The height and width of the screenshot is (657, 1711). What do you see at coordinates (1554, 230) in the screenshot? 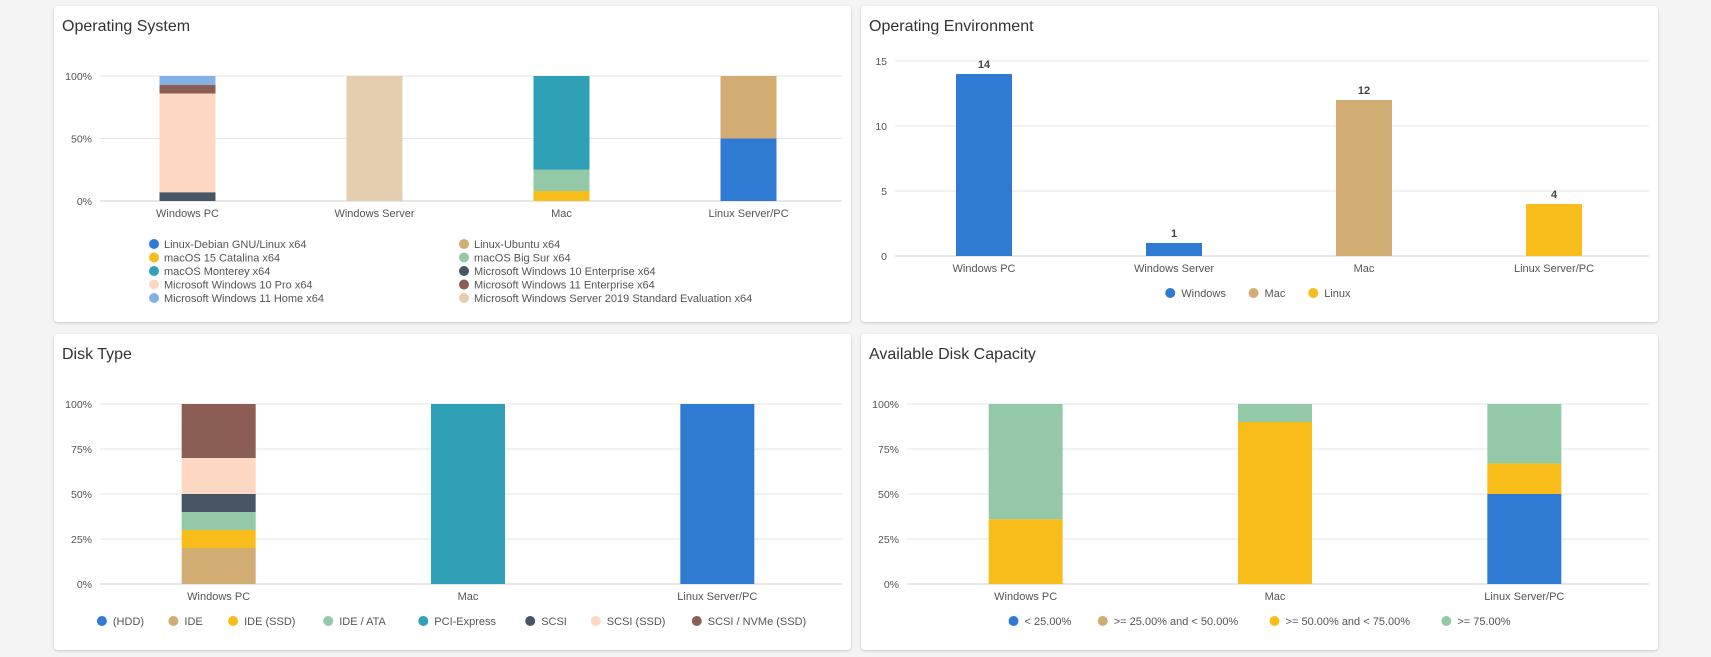
I see `bar-linux-server-pc-linux` at bounding box center [1554, 230].